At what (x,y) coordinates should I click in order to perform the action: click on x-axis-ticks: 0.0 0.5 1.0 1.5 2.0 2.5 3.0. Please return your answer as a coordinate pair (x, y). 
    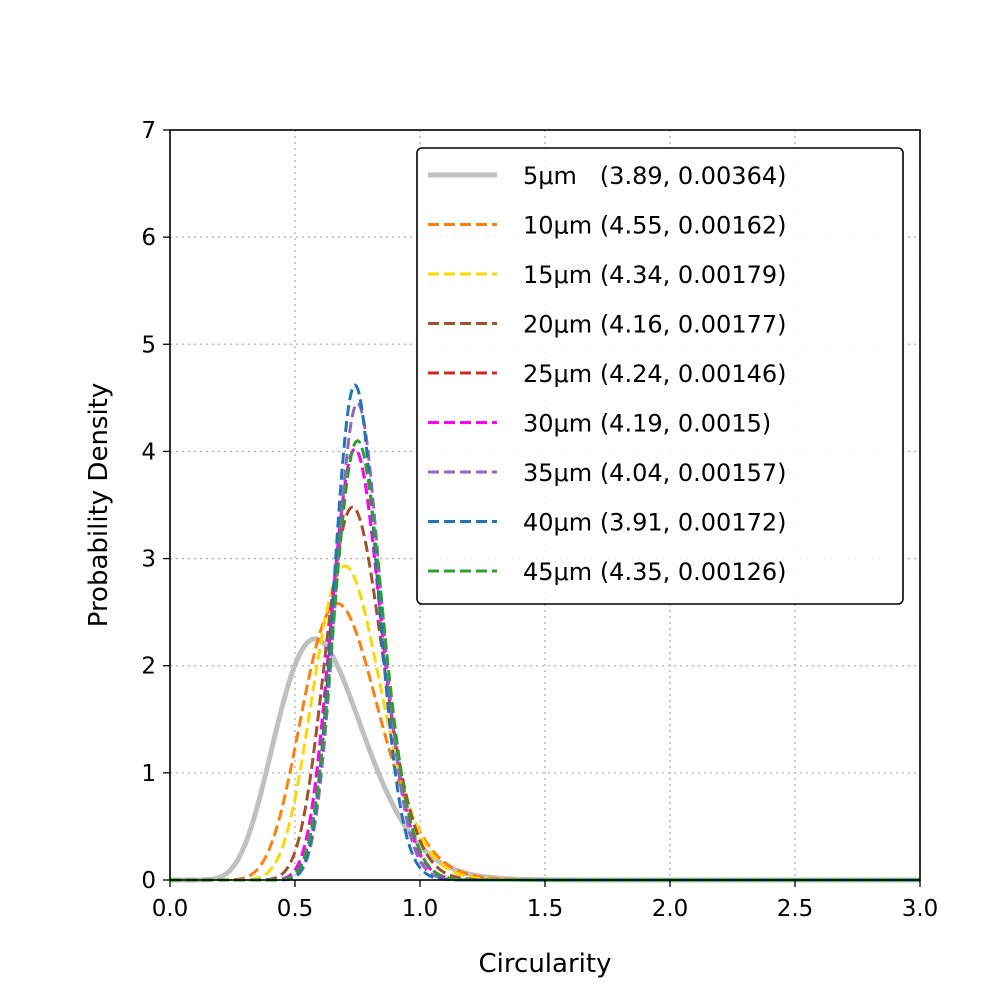
    Looking at the image, I should click on (545, 901).